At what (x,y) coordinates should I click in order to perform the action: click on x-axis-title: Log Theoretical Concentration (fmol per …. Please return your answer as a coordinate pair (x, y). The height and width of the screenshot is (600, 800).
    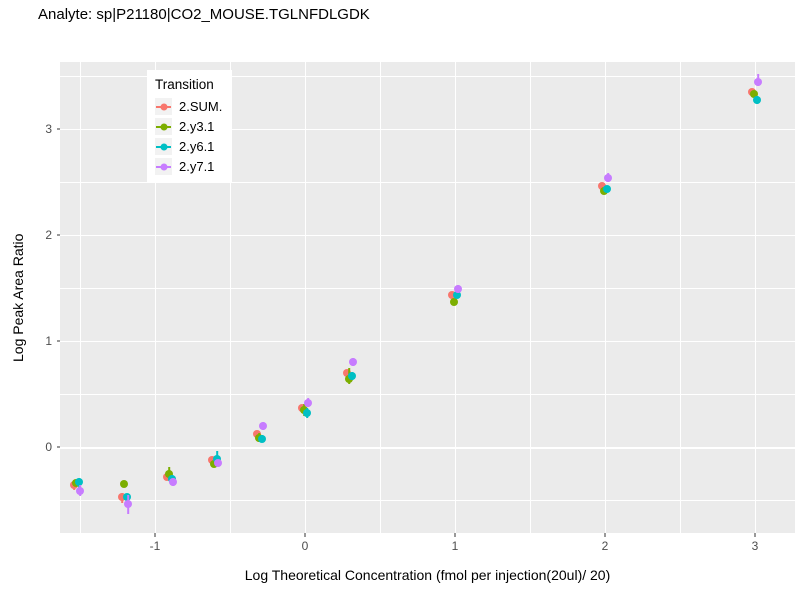
    Looking at the image, I should click on (427, 575).